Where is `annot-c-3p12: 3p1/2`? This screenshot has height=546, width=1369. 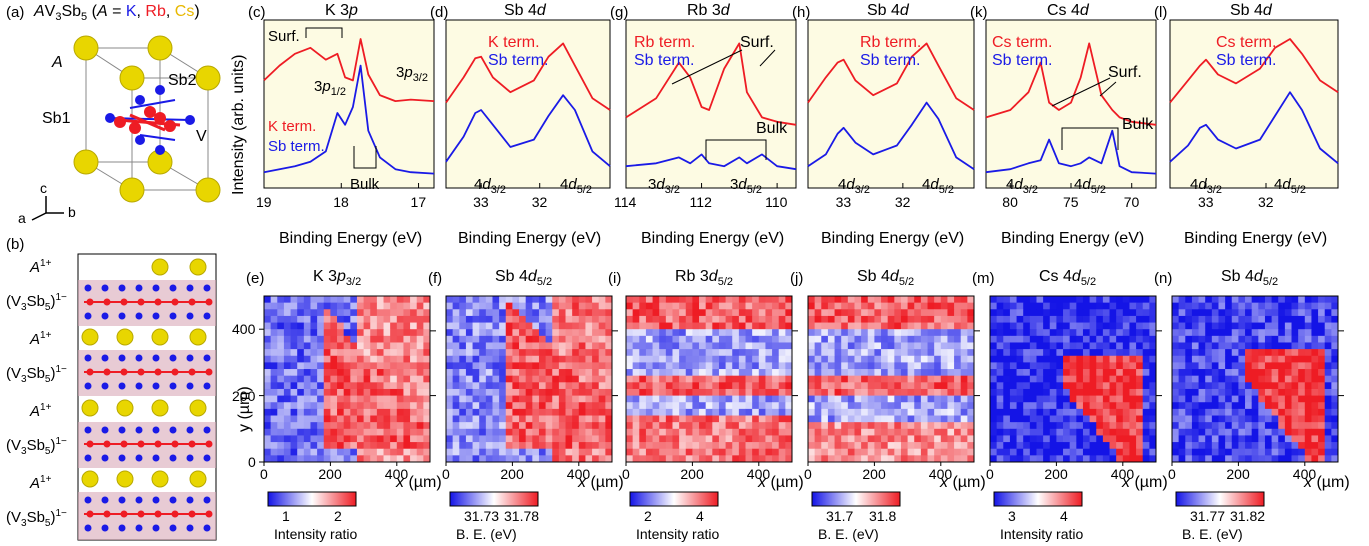
annot-c-3p12: 3p1/2 is located at coordinates (330, 88).